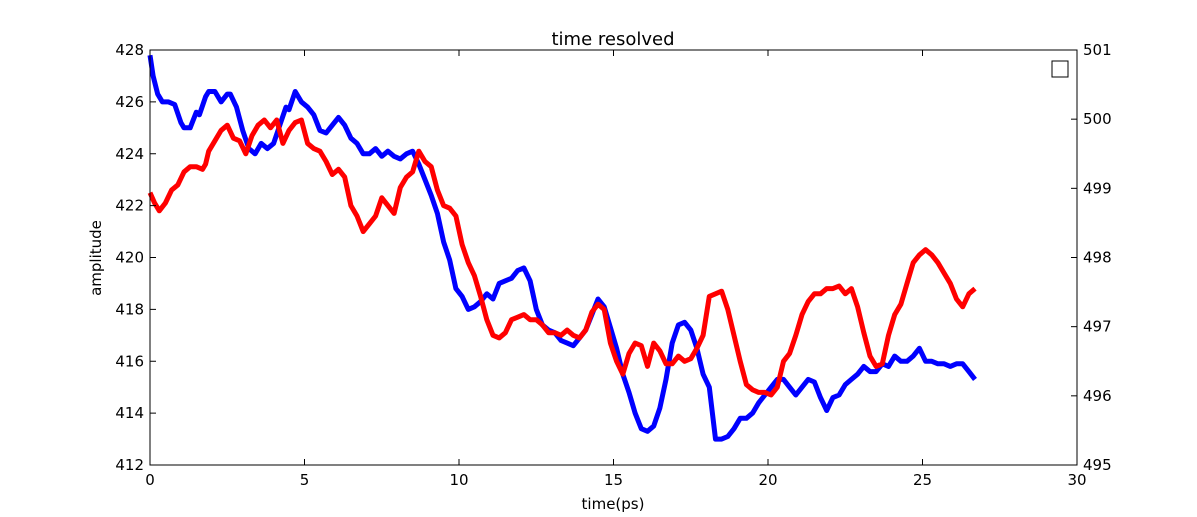  Describe the element at coordinates (129, 154) in the screenshot. I see `y-tick-label: 424` at that location.